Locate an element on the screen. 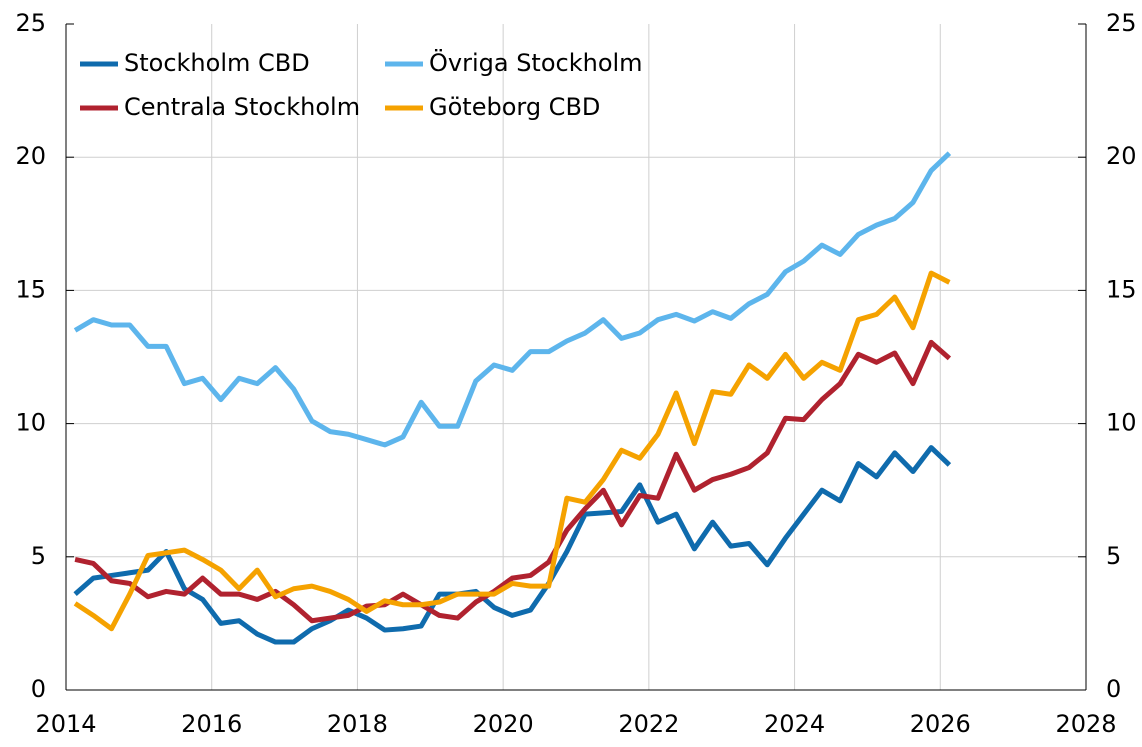 The image size is (1142, 747). x-tick-label: 2022 is located at coordinates (648, 724).